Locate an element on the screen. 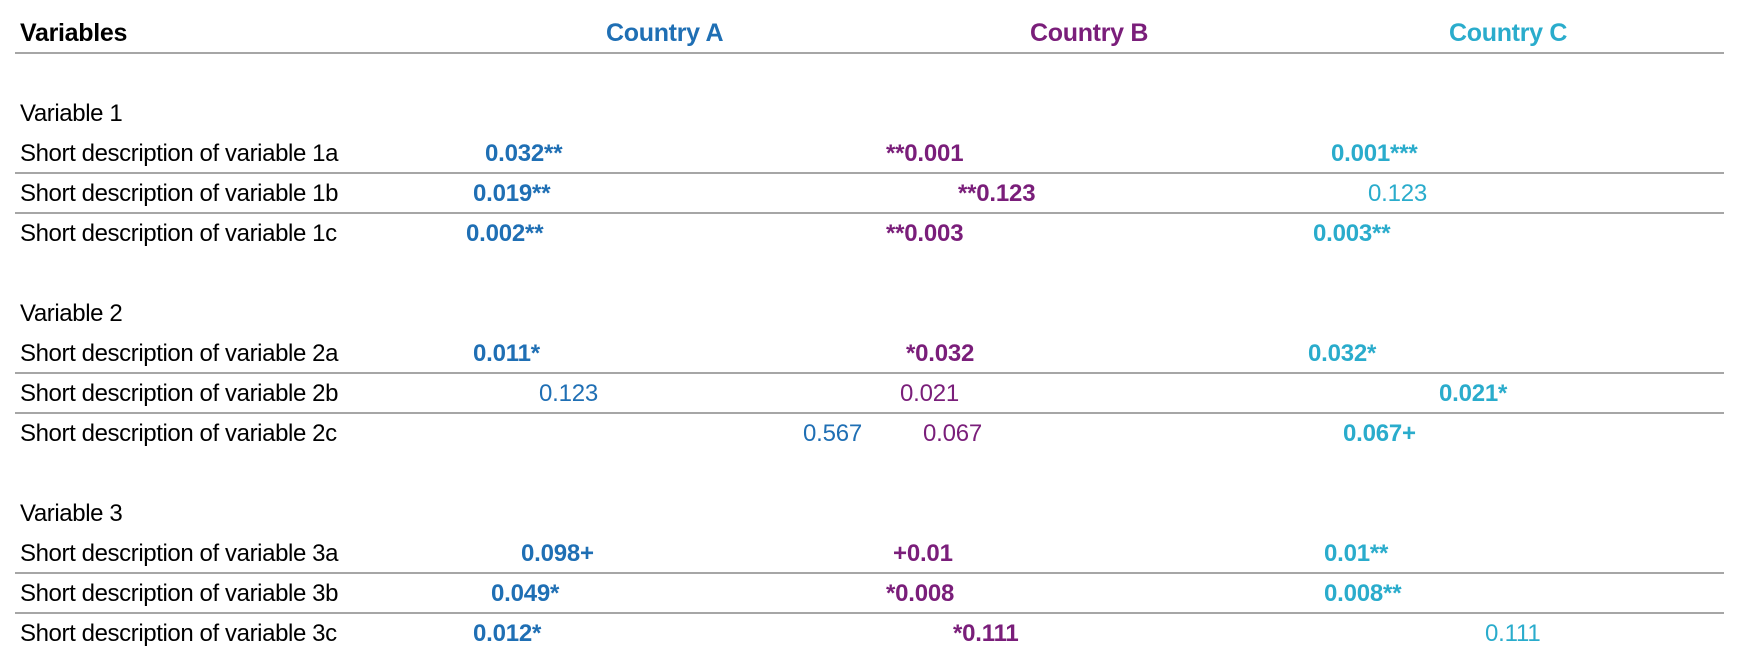 This screenshot has height=672, width=1750. header-country-a: Country A is located at coordinates (665, 33).